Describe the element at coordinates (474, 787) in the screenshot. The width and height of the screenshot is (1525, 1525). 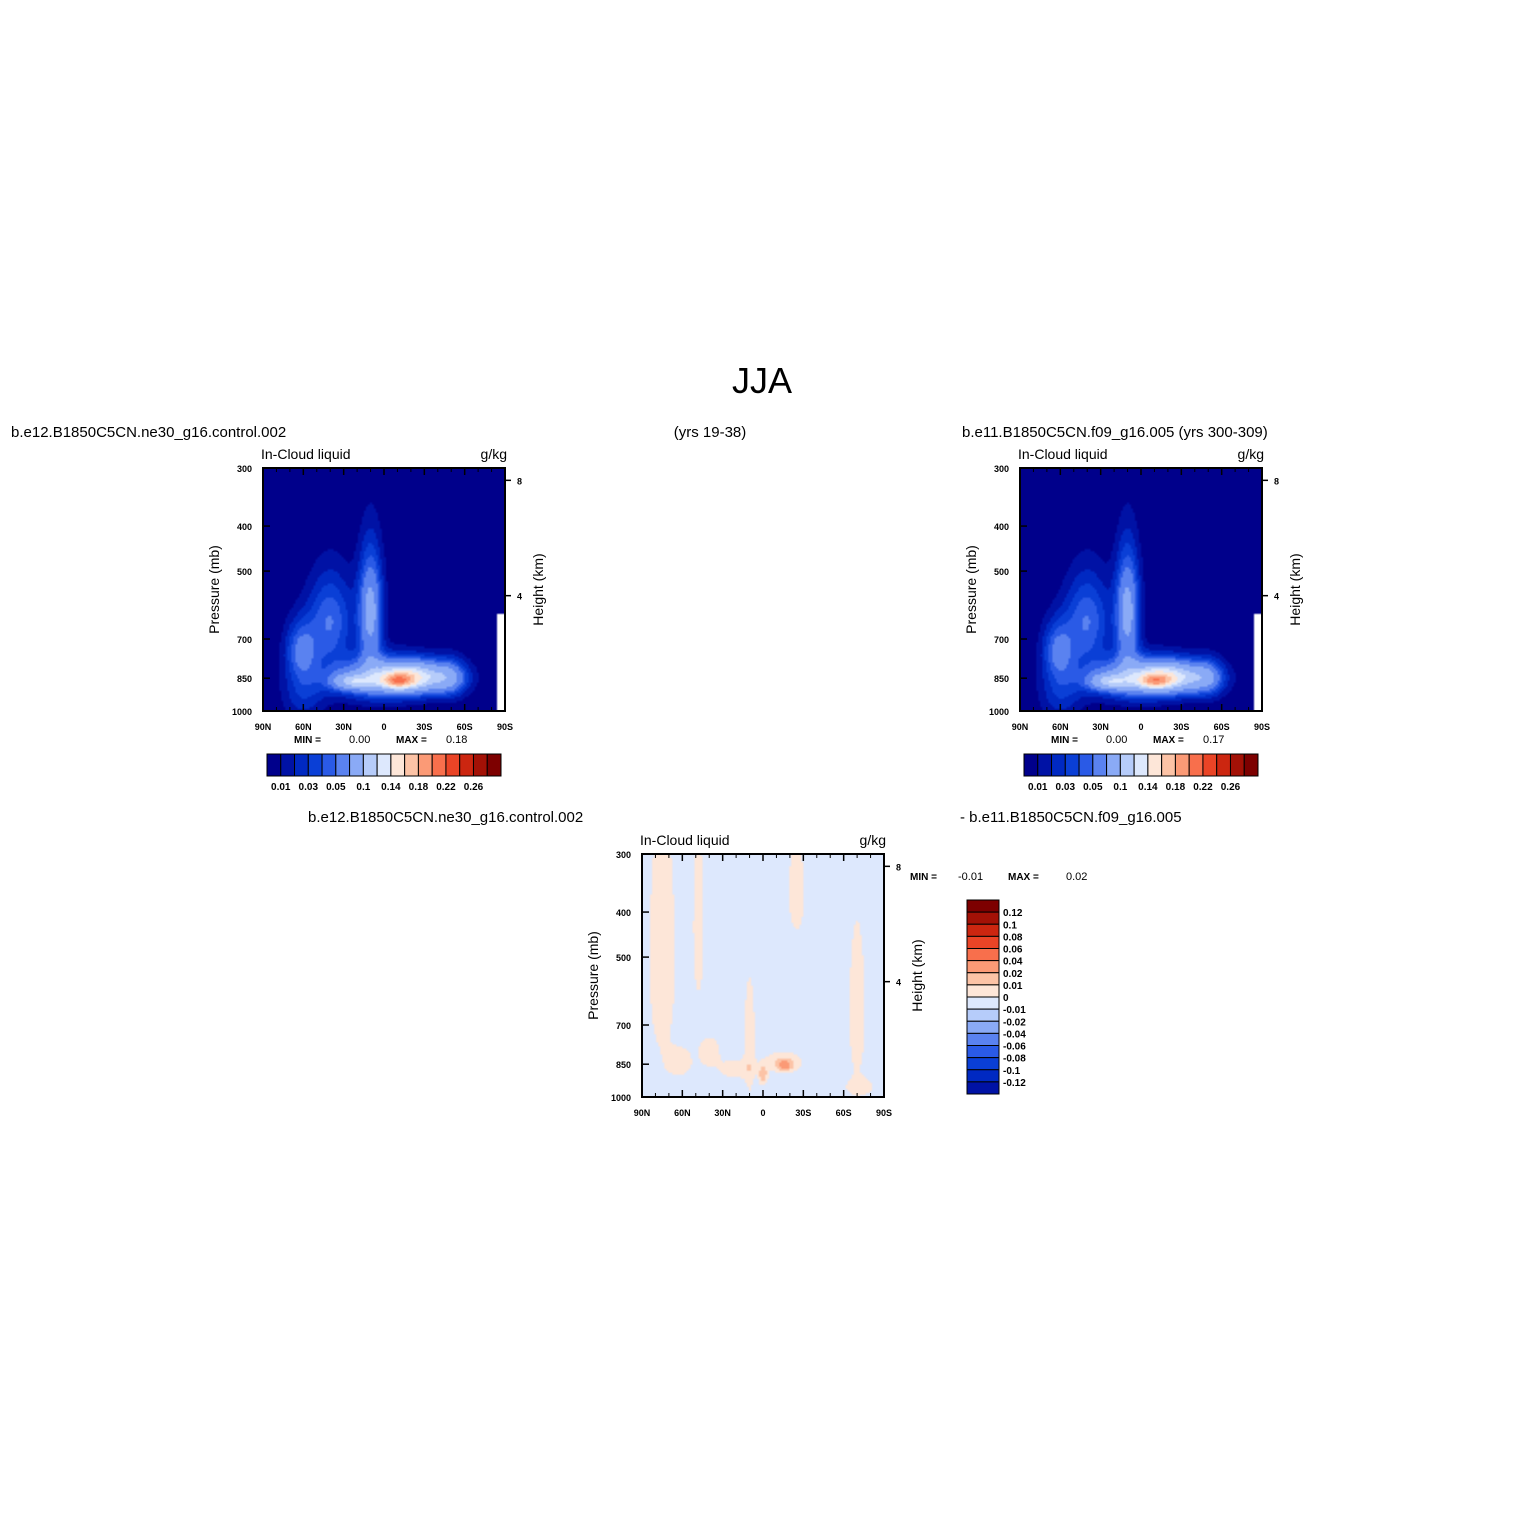
I see `colorbar-label: 0.26` at that location.